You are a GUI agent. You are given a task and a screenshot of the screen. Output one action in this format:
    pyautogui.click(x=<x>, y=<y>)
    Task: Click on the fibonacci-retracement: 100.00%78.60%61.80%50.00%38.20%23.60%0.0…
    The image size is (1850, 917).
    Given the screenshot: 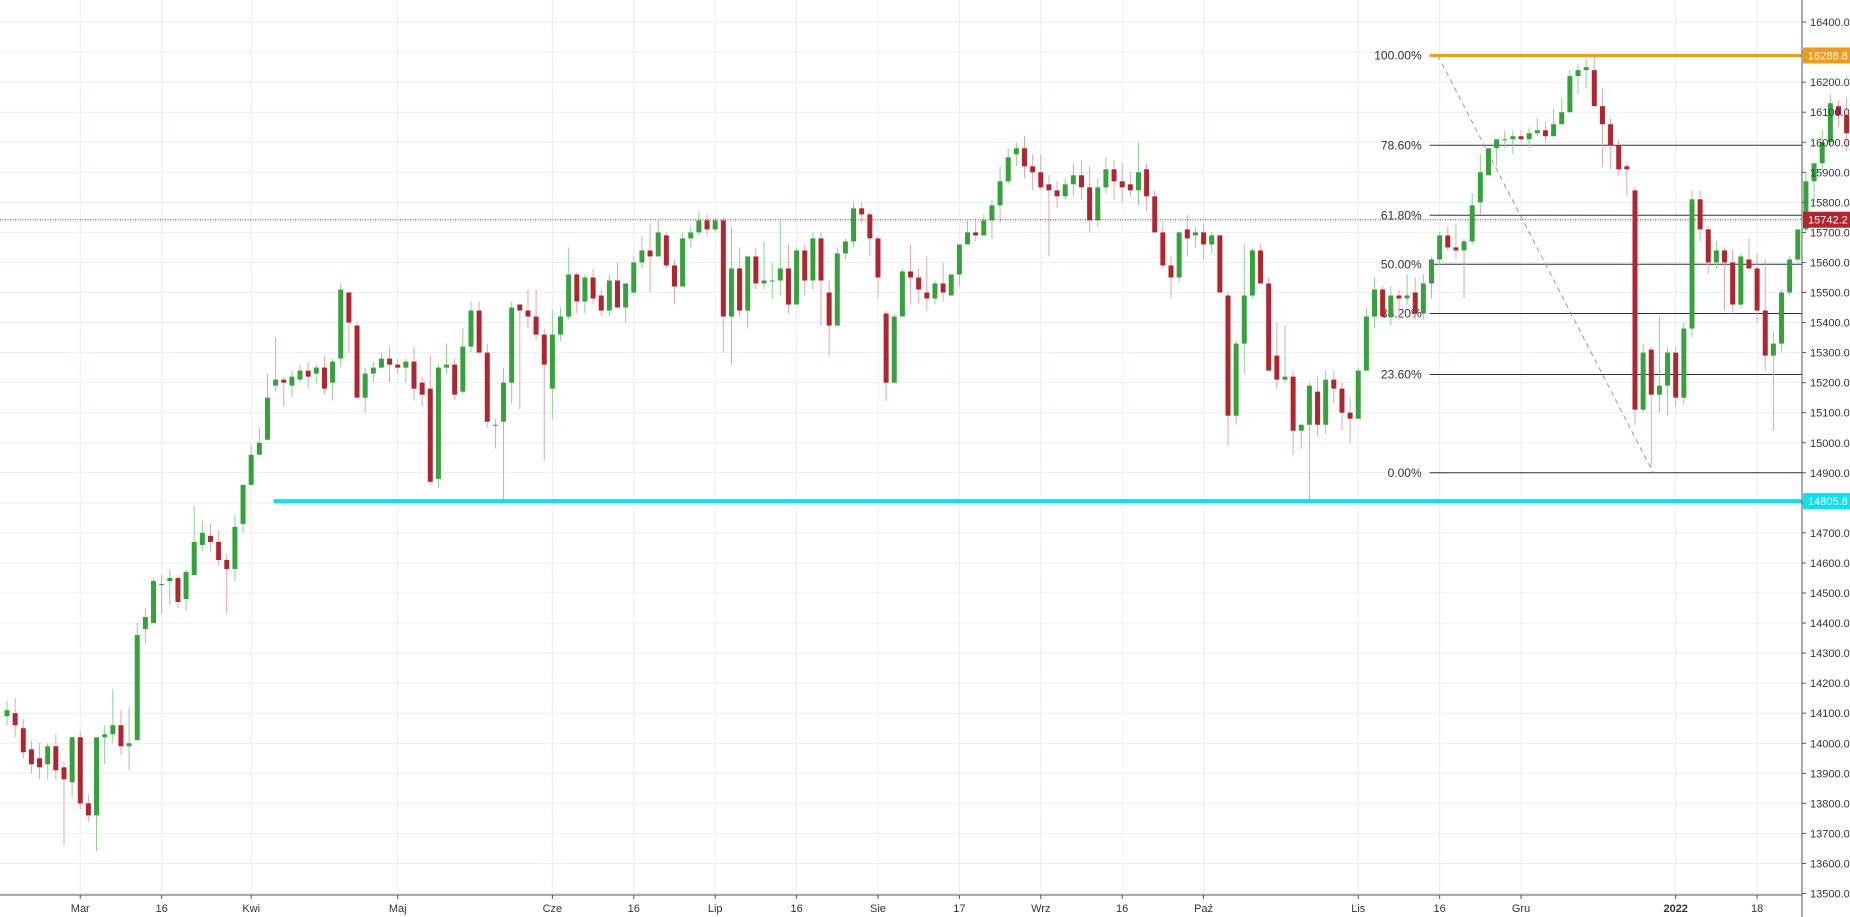 What is the action you would take?
    pyautogui.click(x=1588, y=264)
    